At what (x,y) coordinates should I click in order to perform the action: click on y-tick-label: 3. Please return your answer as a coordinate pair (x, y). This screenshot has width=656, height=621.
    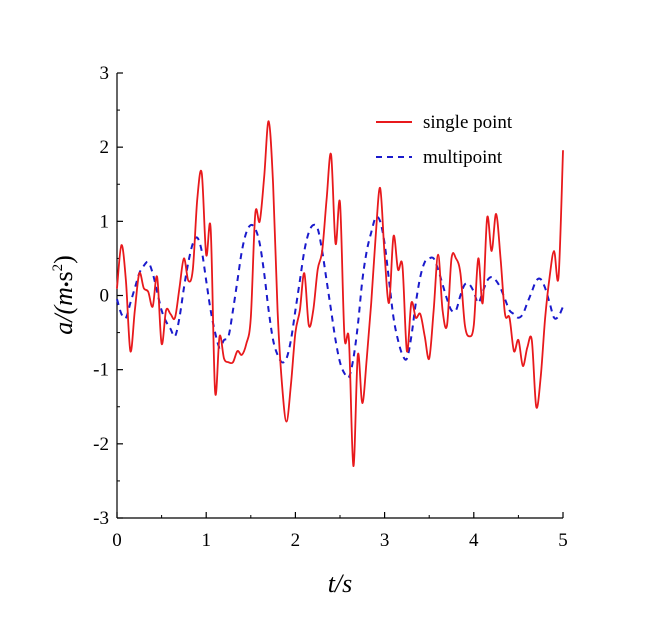
    Looking at the image, I should click on (105, 73).